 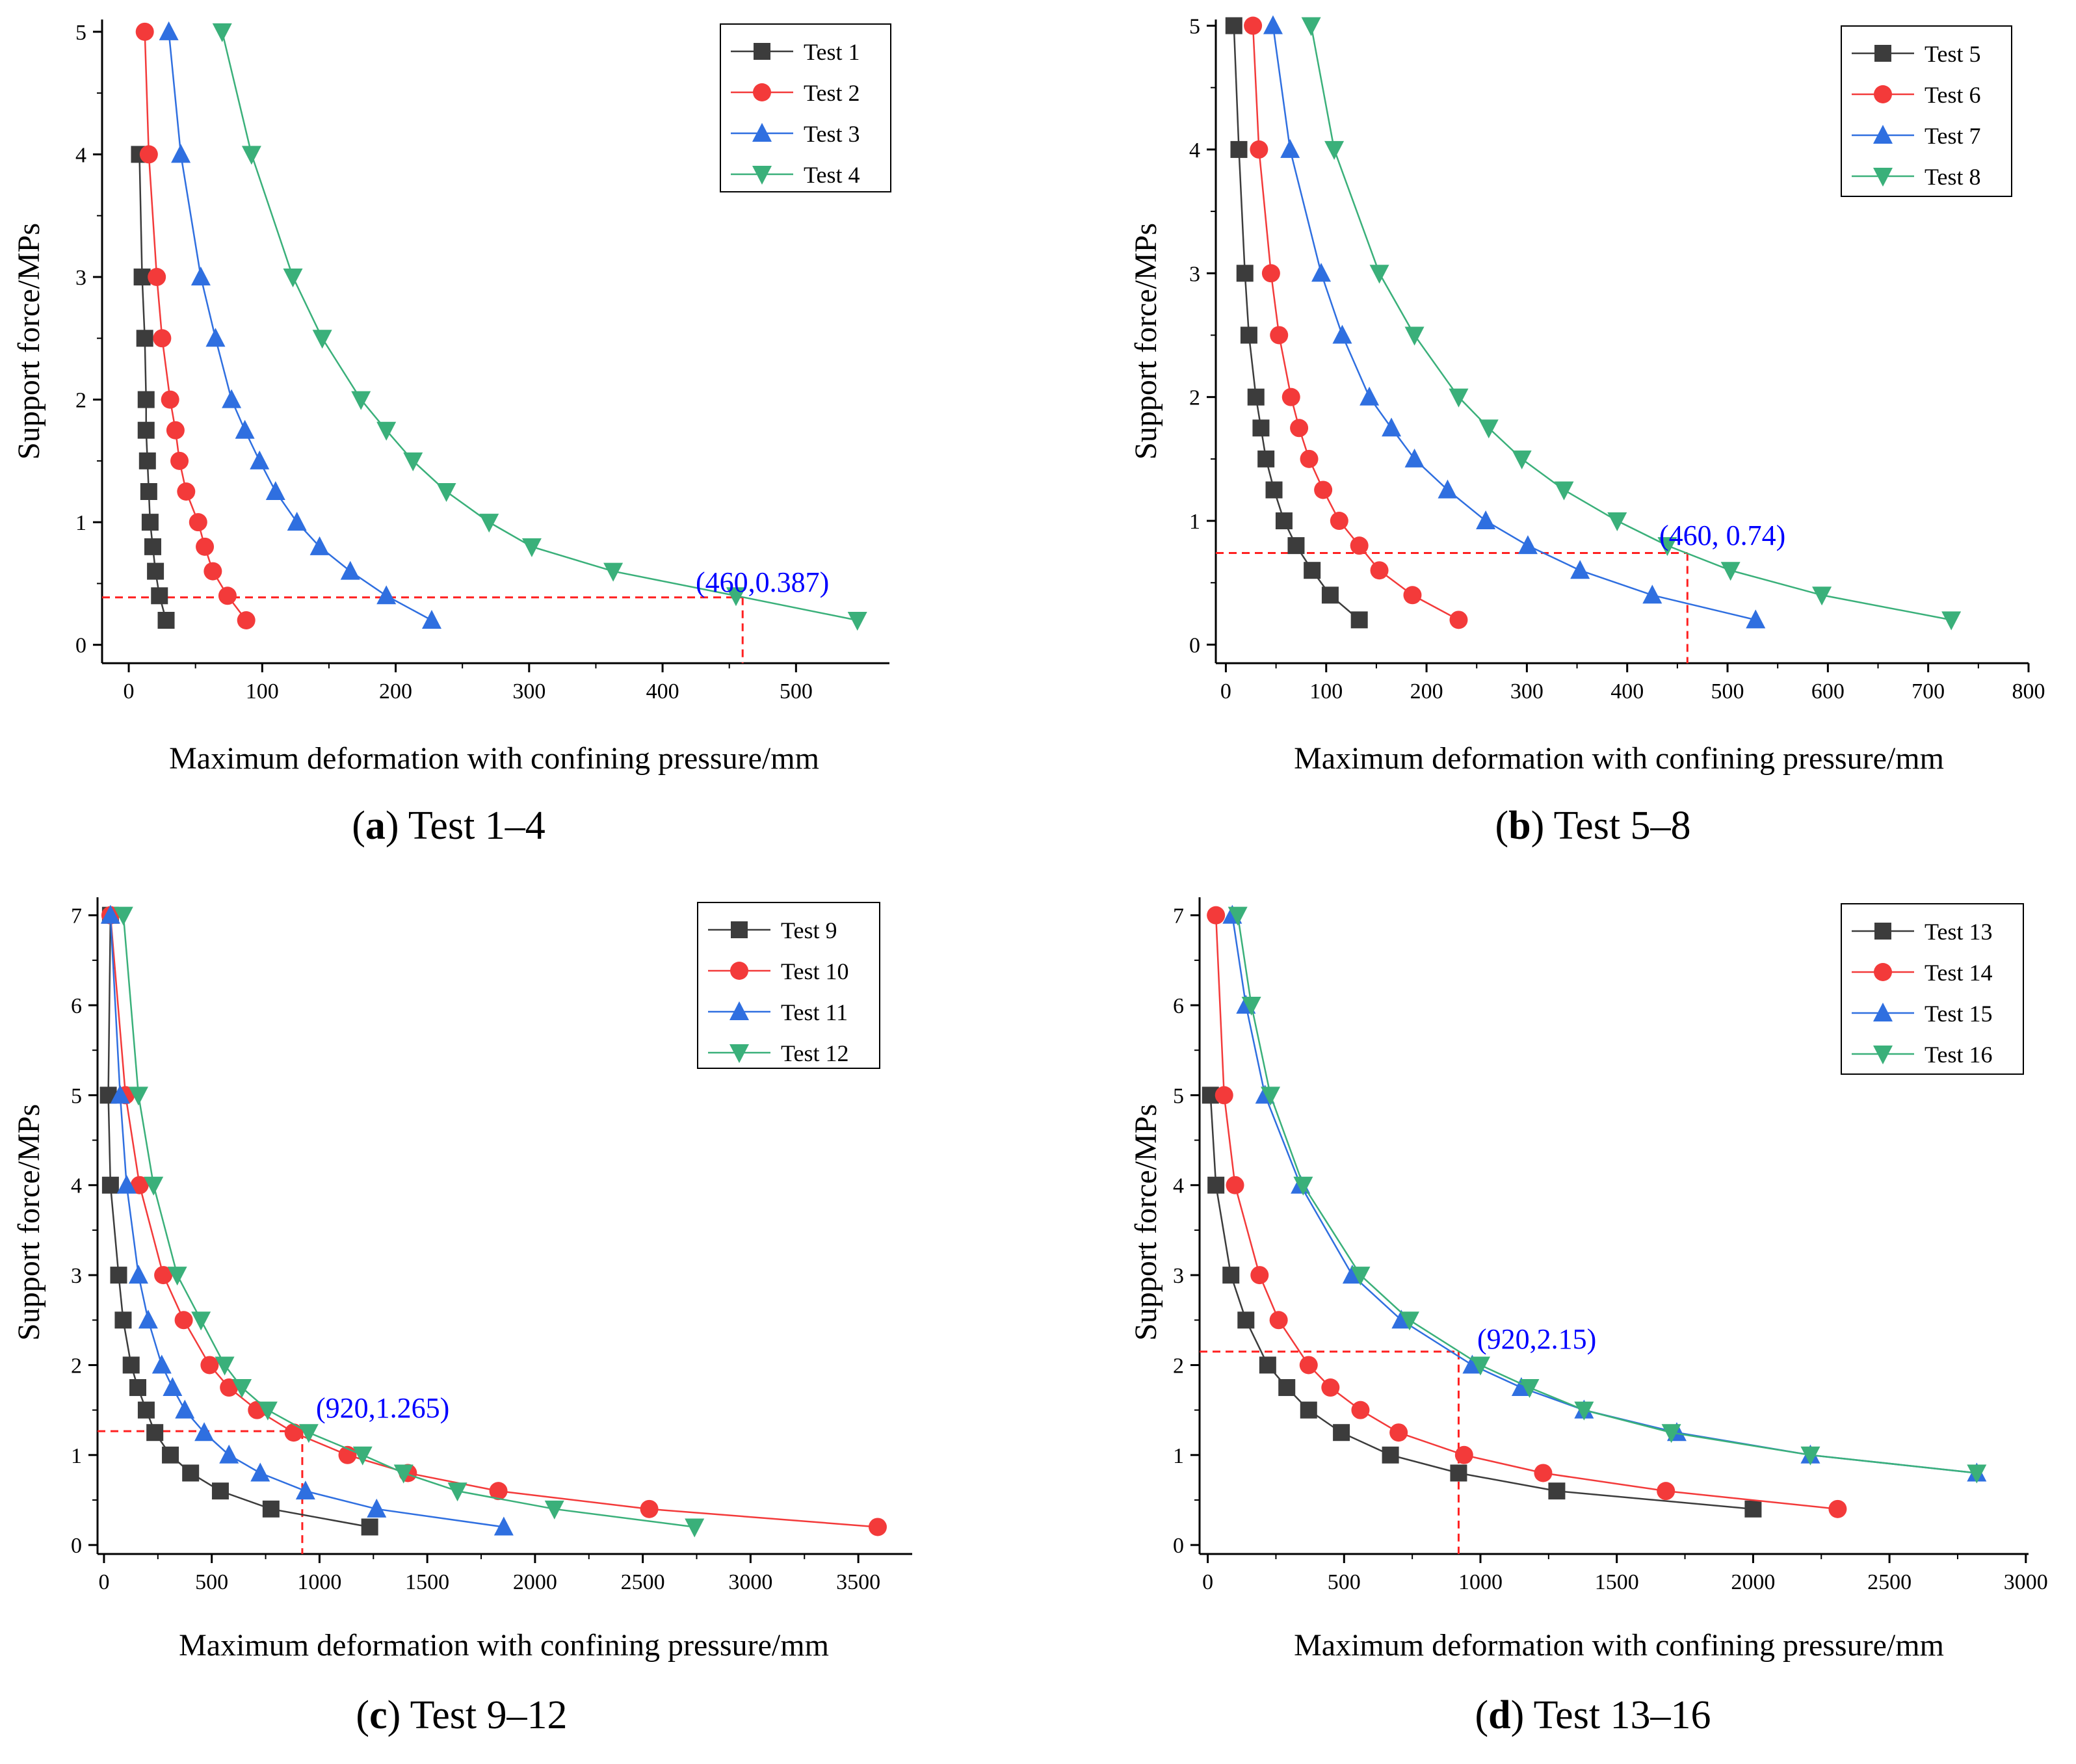 I want to click on legend-entry: Test 7, so click(x=1953, y=136).